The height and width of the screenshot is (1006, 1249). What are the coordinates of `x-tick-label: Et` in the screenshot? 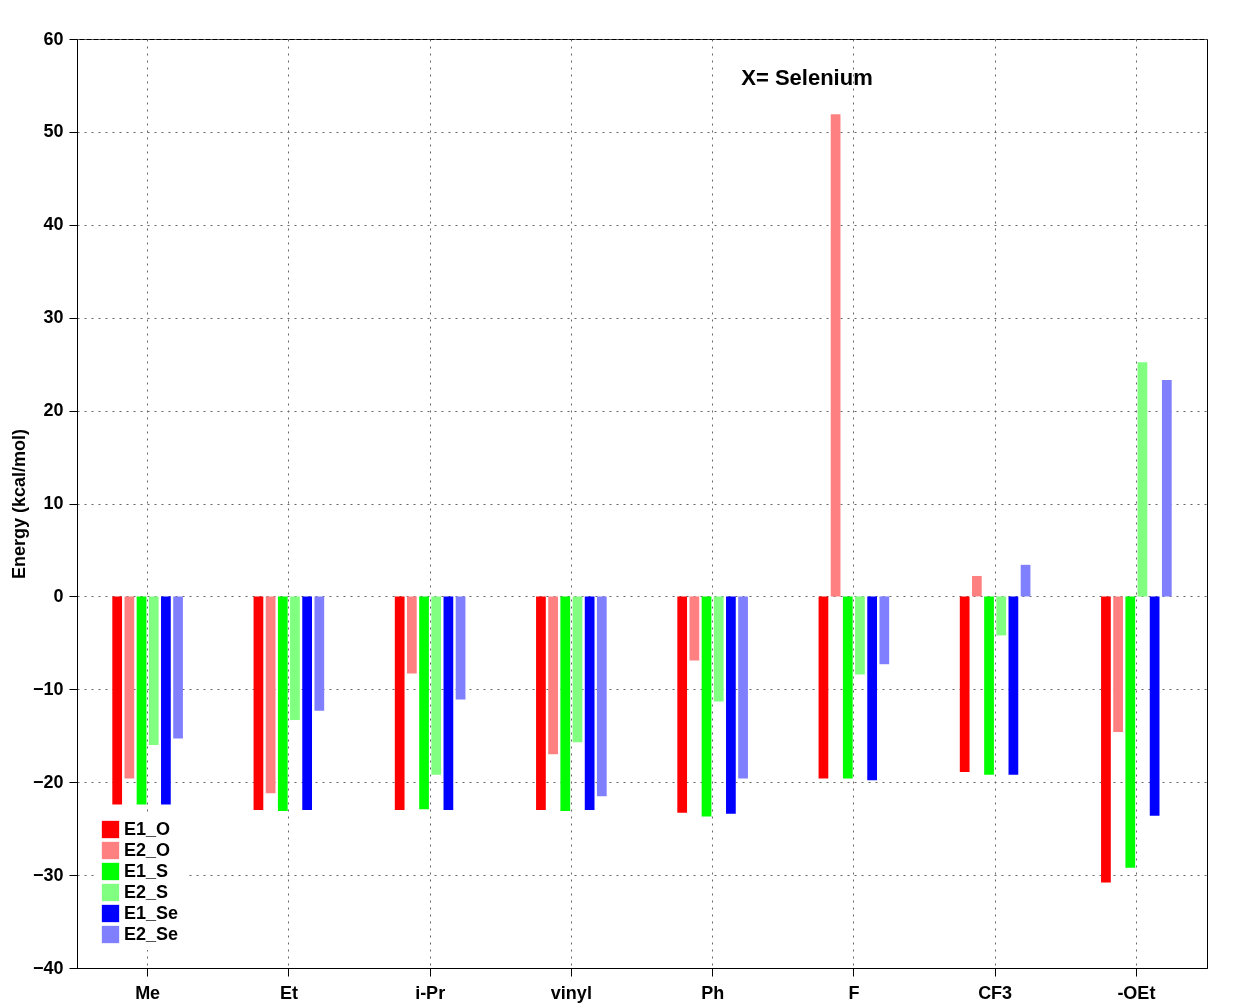 It's located at (288, 992).